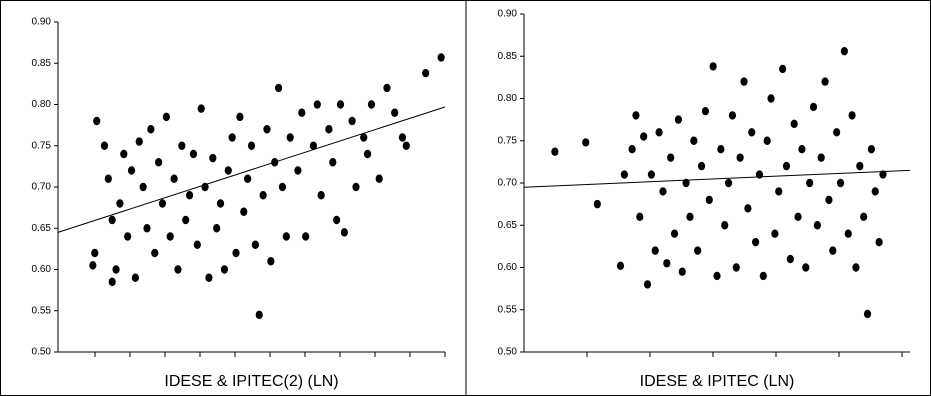 This screenshot has height=396, width=931. What do you see at coordinates (42, 104) in the screenshot?
I see `y-tick-label: 0.80` at bounding box center [42, 104].